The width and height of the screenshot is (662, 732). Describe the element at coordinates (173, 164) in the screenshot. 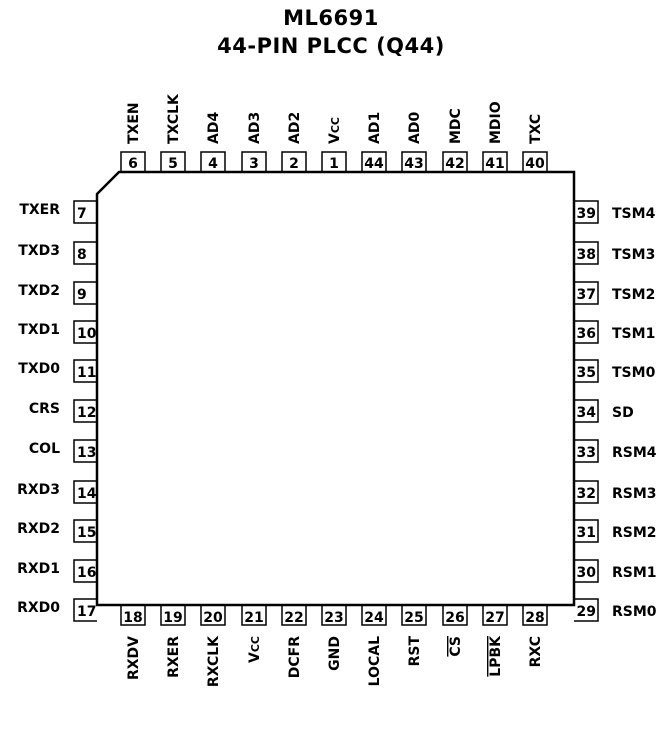

I see `pin-number-label: 5` at that location.